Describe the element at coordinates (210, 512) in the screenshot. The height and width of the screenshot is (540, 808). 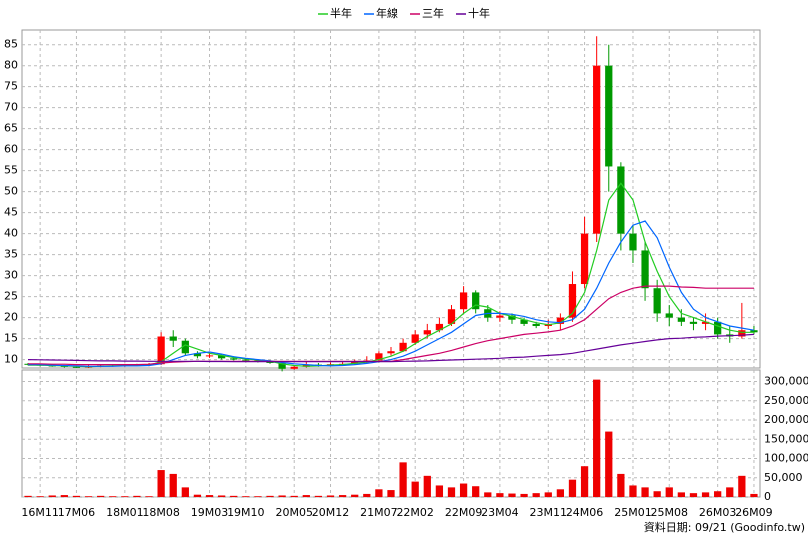
I see `x-tick-label: 19M03` at that location.